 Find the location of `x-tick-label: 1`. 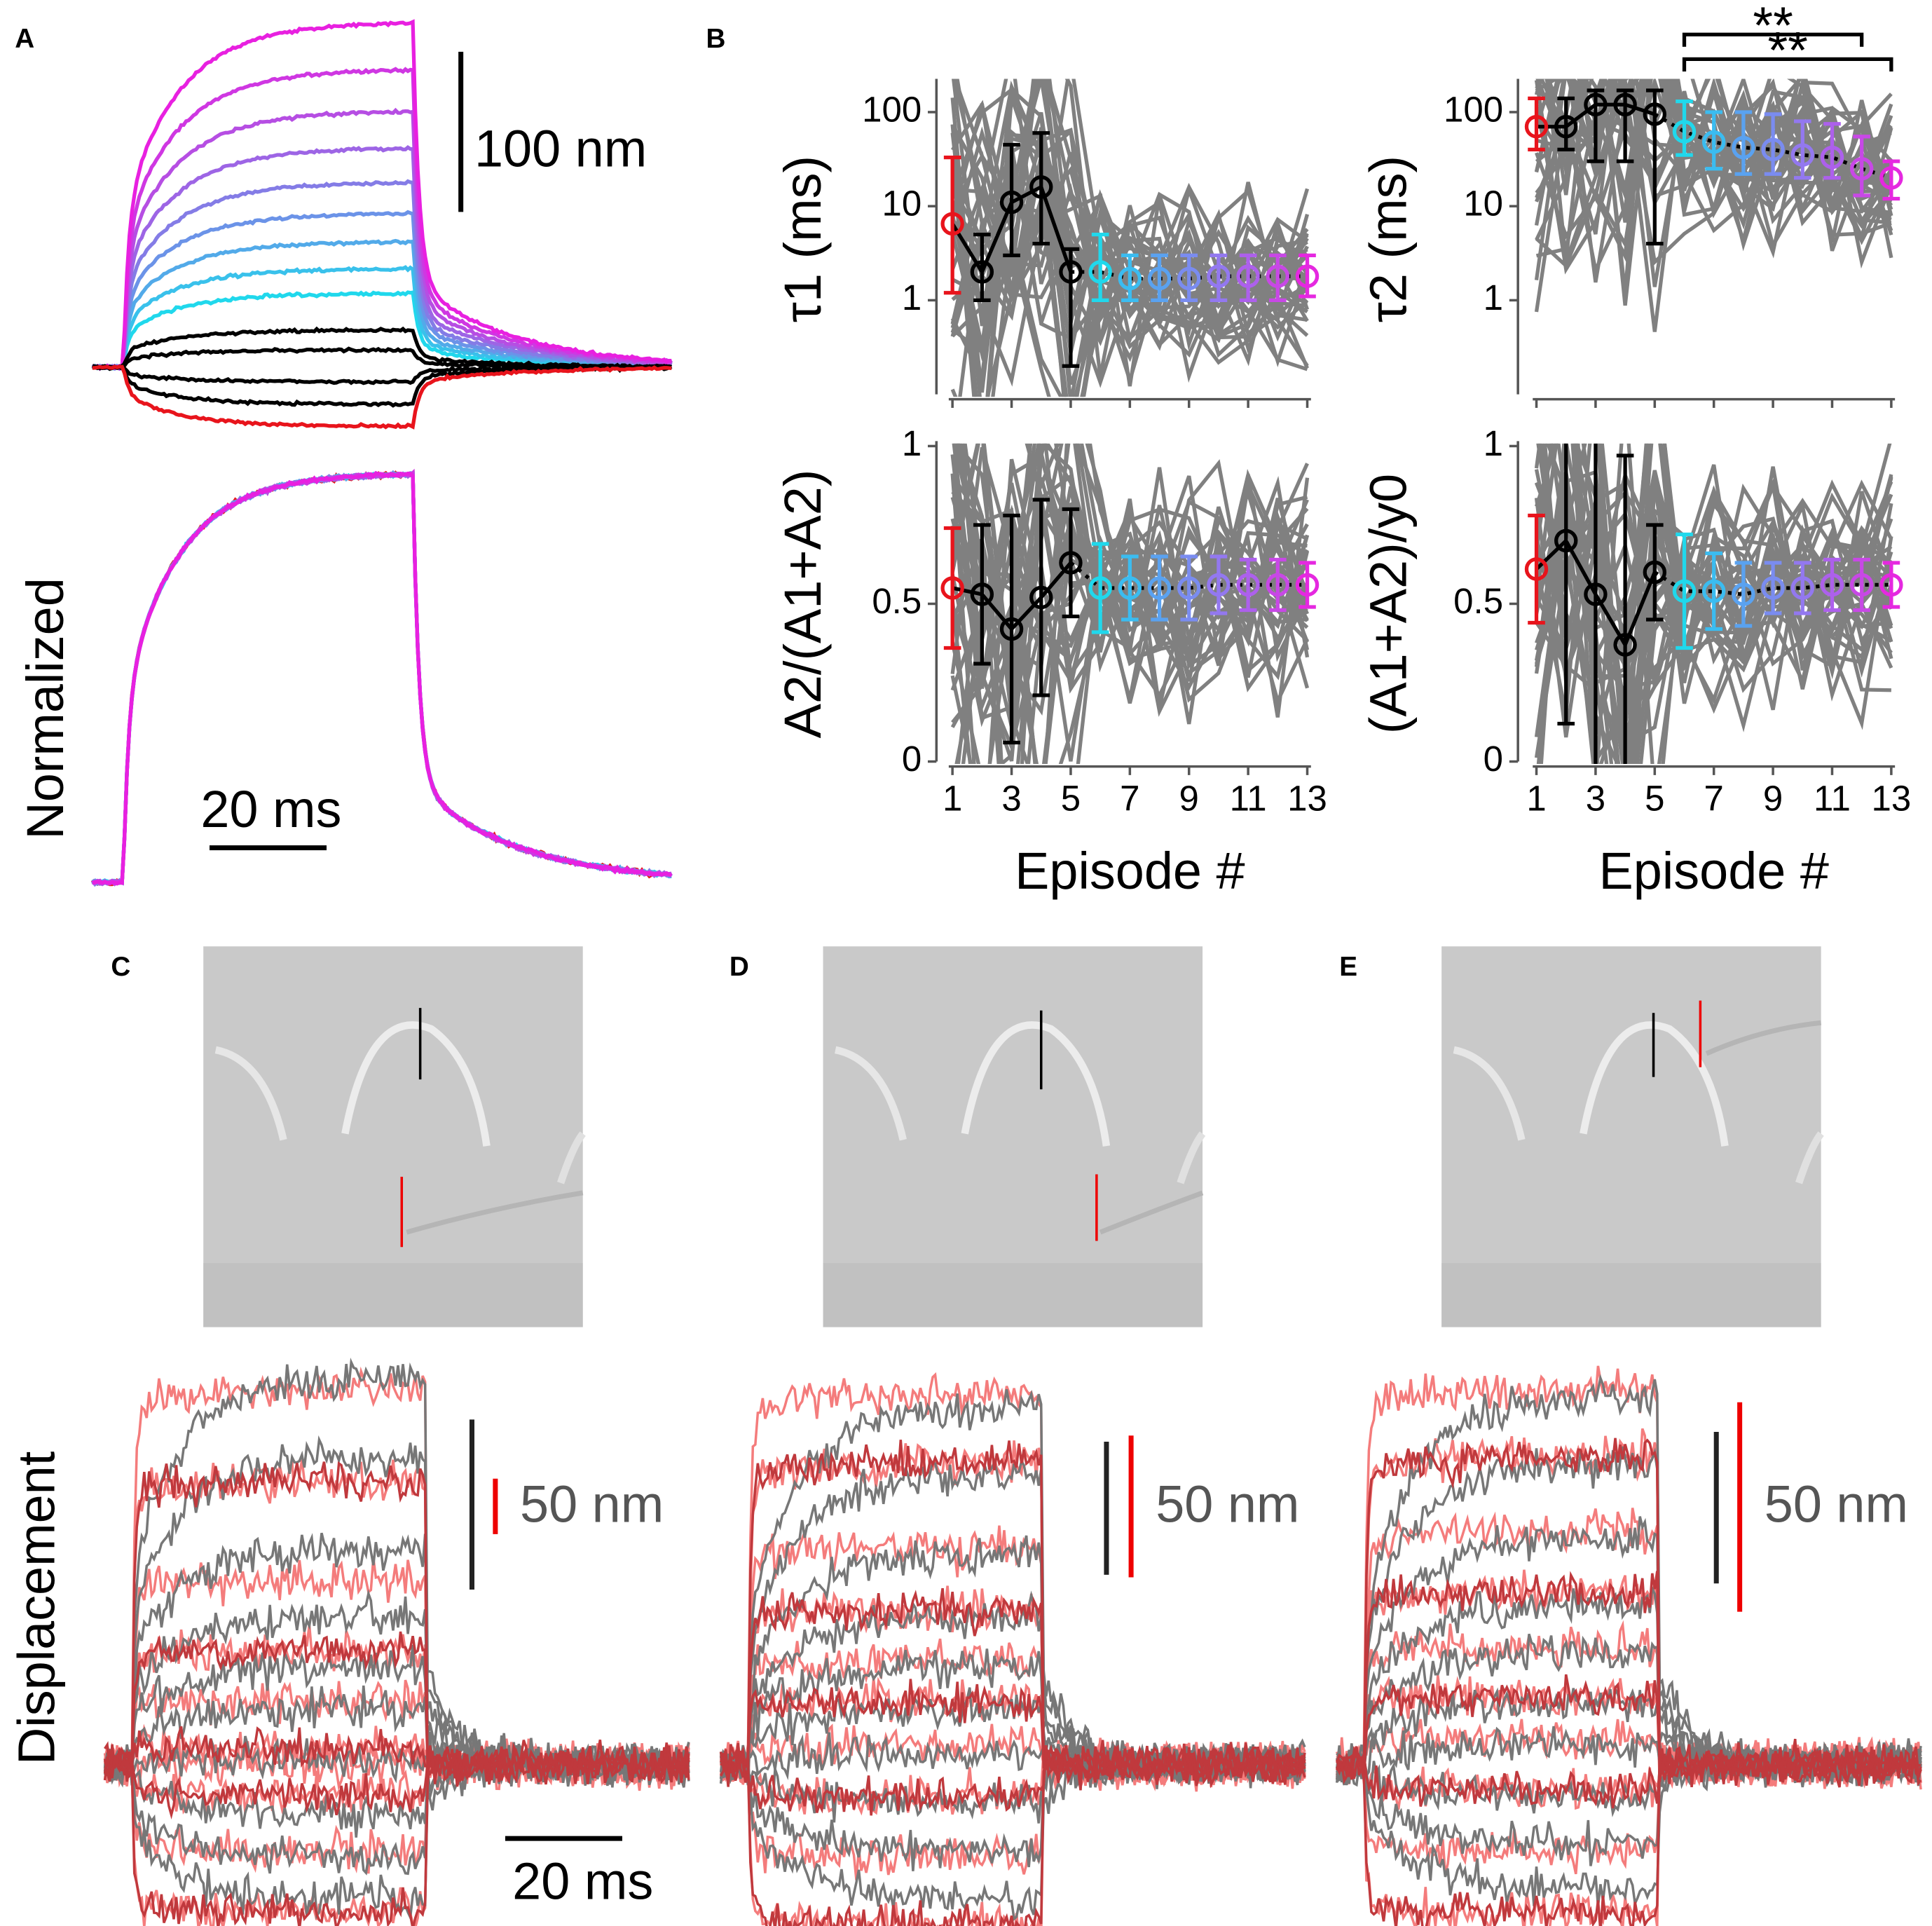

x-tick-label: 1 is located at coordinates (1536, 798).